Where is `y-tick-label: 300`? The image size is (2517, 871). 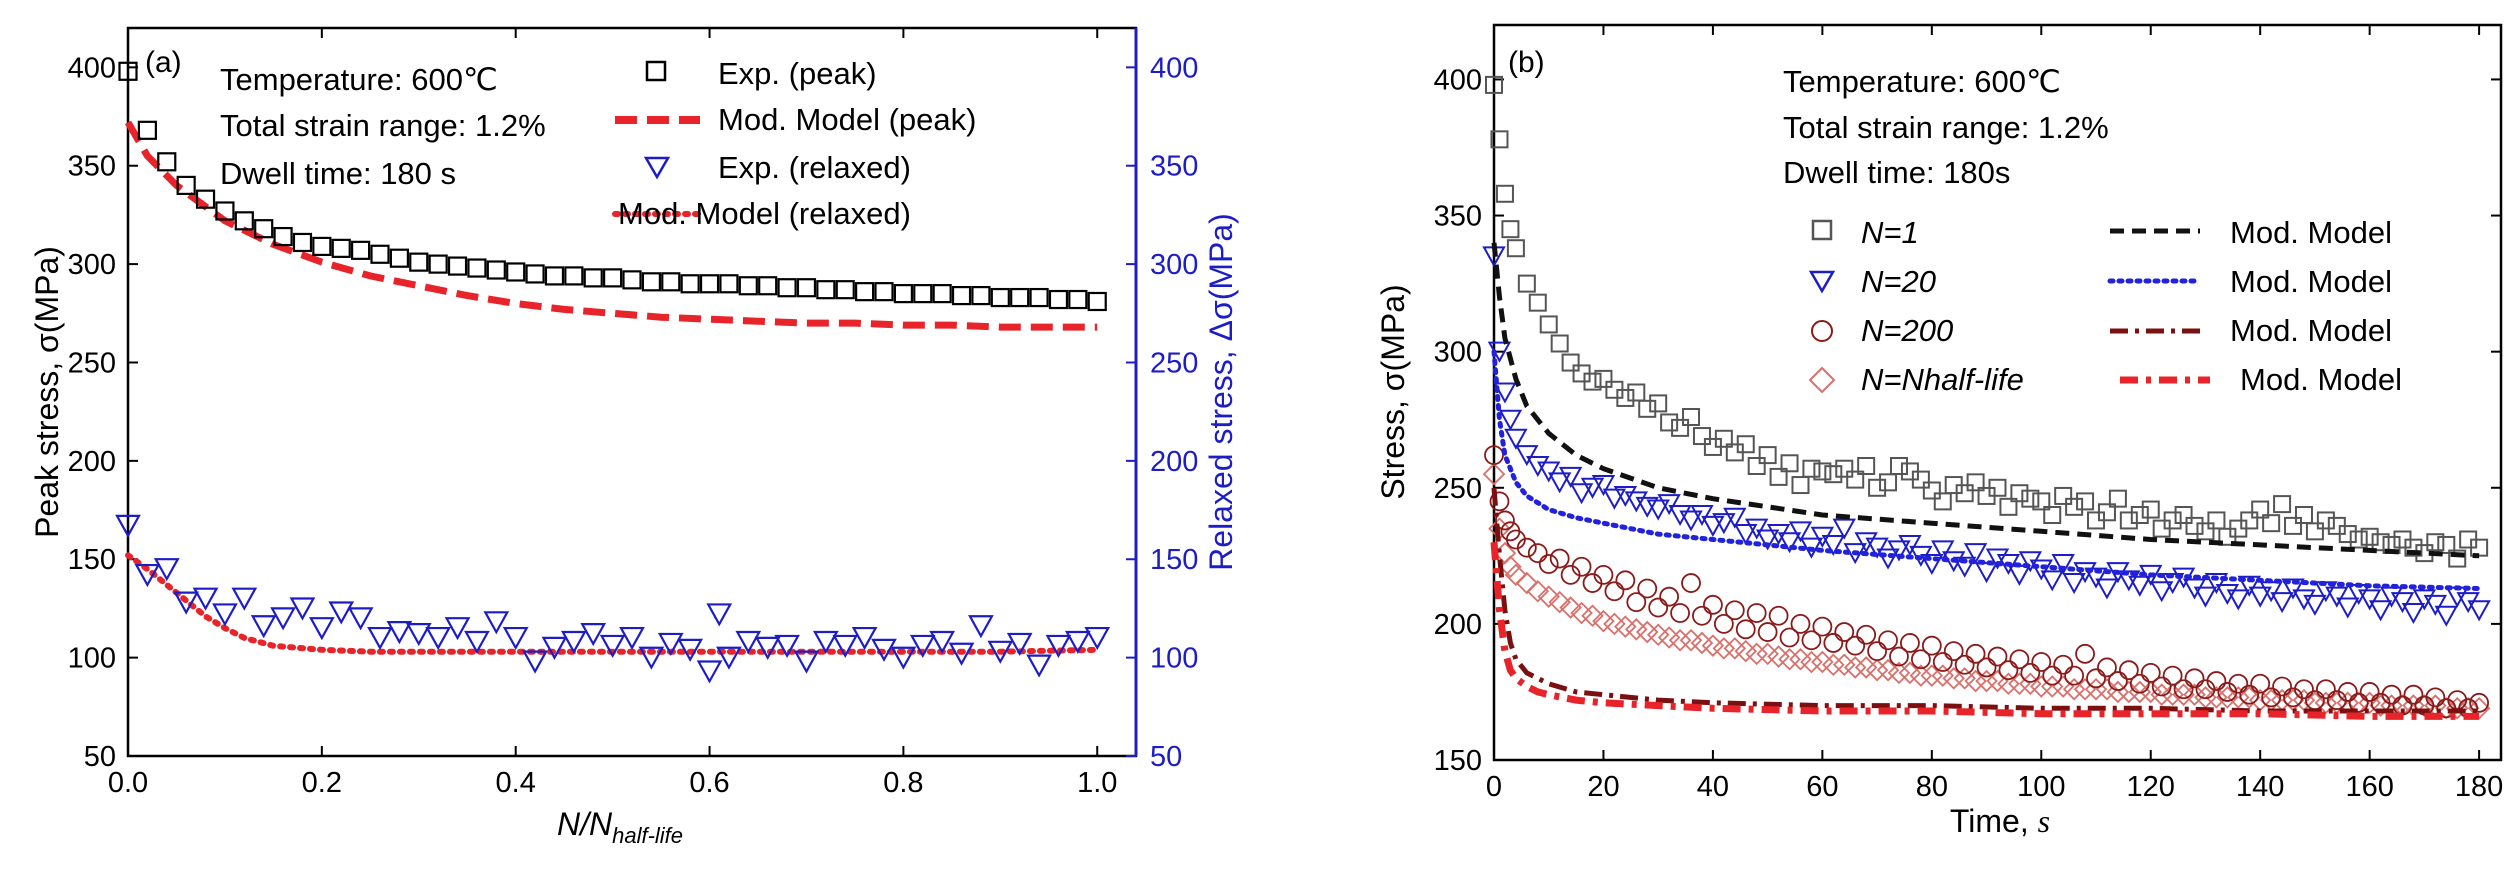
y-tick-label: 300 is located at coordinates (92, 265).